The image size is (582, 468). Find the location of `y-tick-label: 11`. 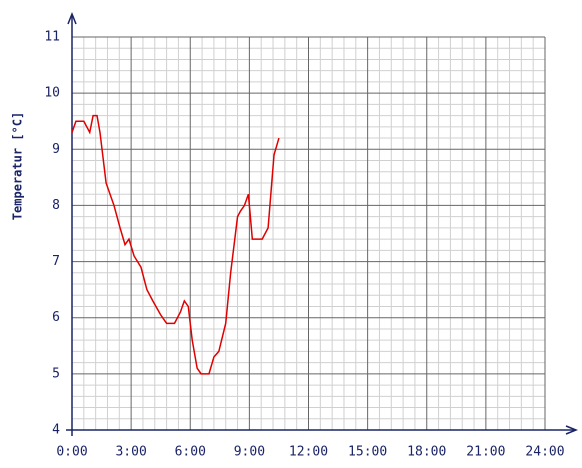

y-tick-label: 11 is located at coordinates (52, 37).